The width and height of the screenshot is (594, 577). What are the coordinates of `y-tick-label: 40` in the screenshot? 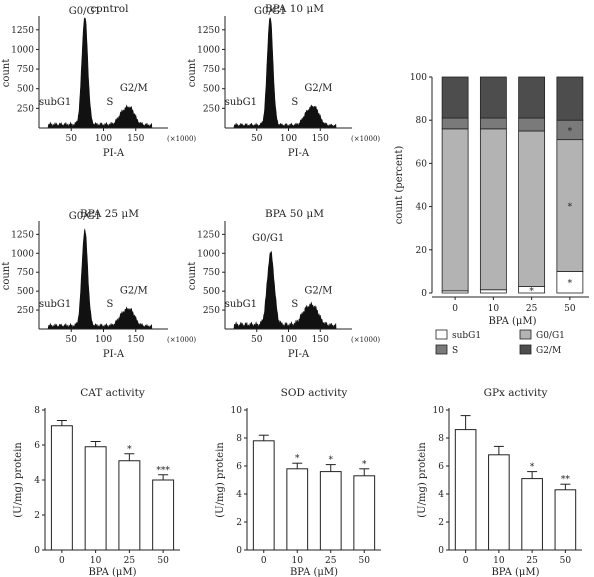 It's located at (422, 208).